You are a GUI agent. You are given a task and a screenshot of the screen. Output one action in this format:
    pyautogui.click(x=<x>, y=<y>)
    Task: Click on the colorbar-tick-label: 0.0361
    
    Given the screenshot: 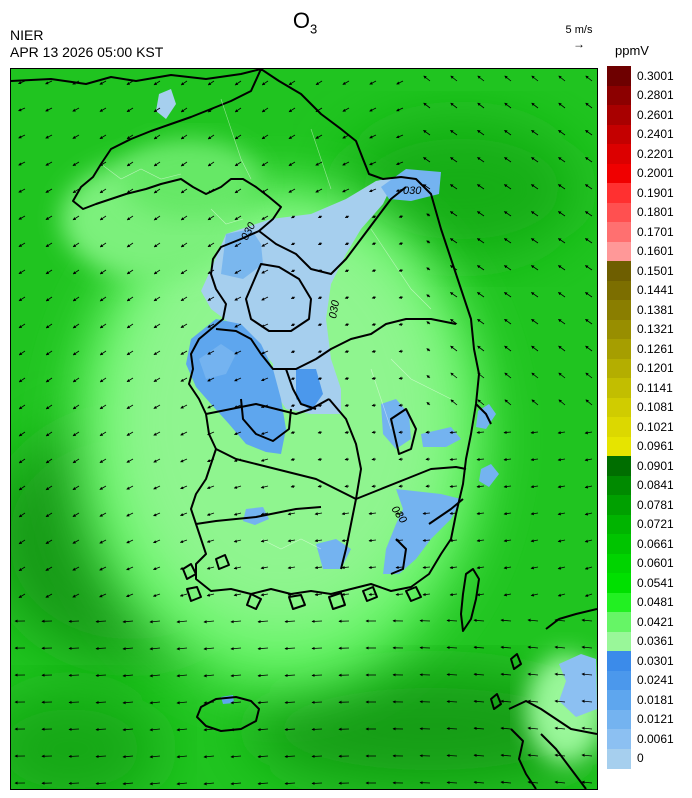 What is the action you would take?
    pyautogui.click(x=655, y=641)
    